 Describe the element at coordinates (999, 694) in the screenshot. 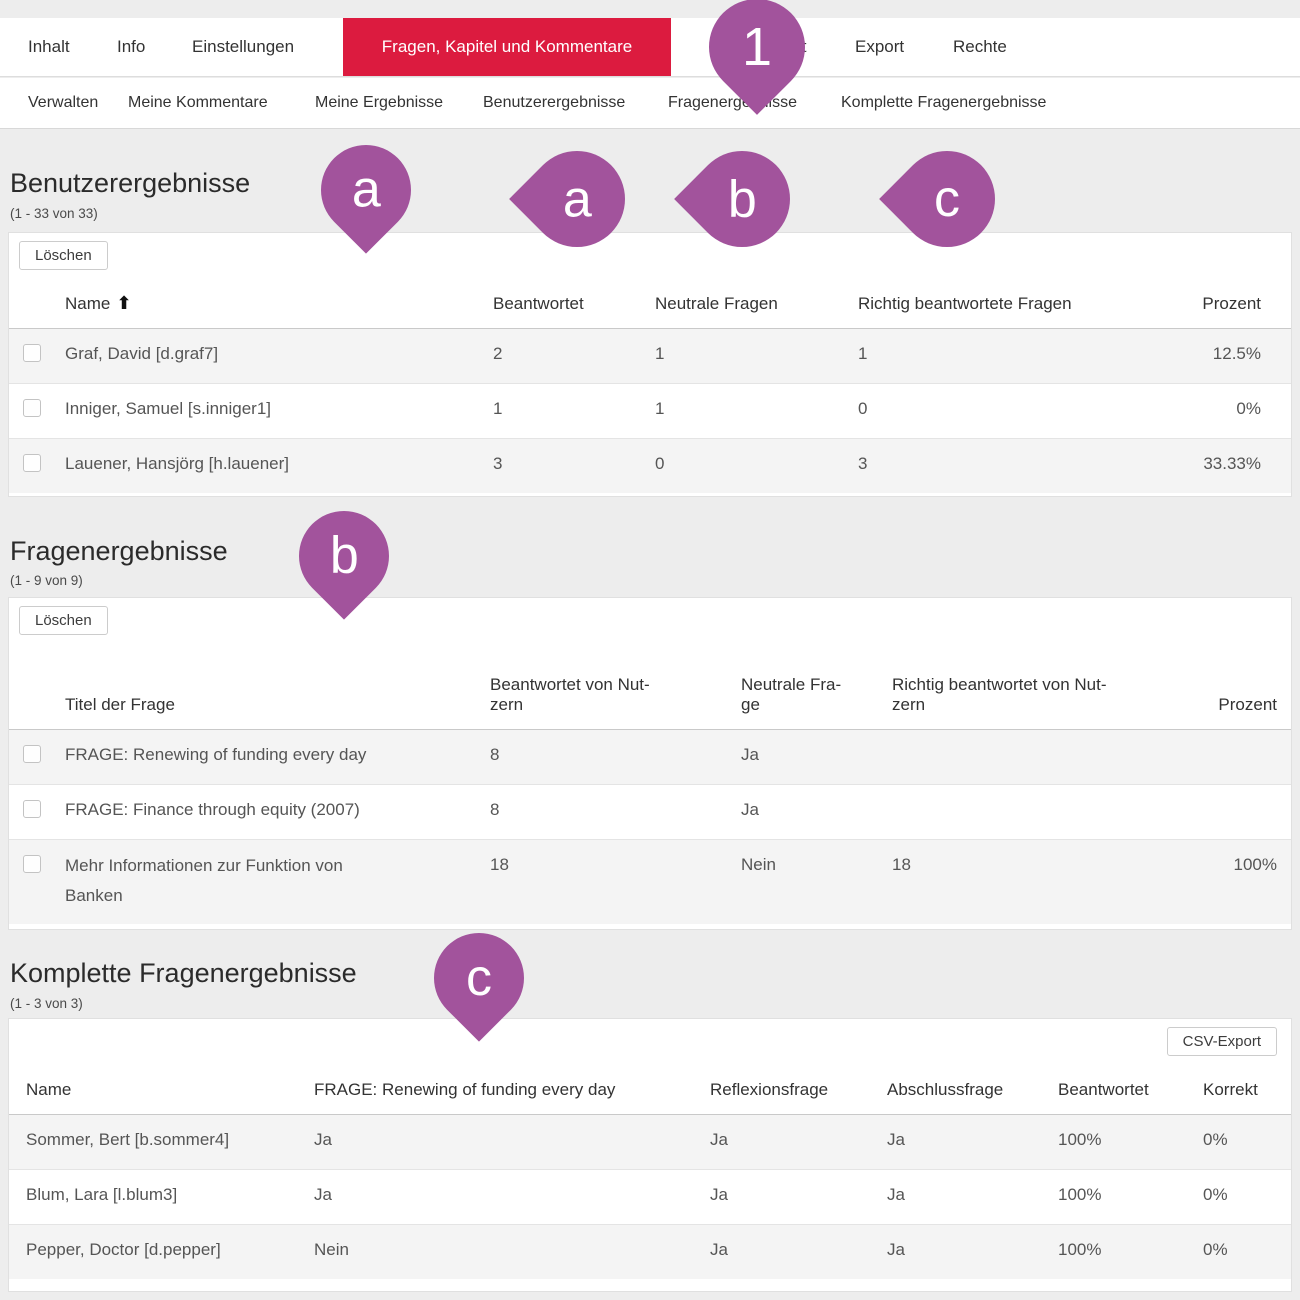

I see `column-header-richtig-beantwortet: Richtig beantwortet von Nut- zern` at that location.